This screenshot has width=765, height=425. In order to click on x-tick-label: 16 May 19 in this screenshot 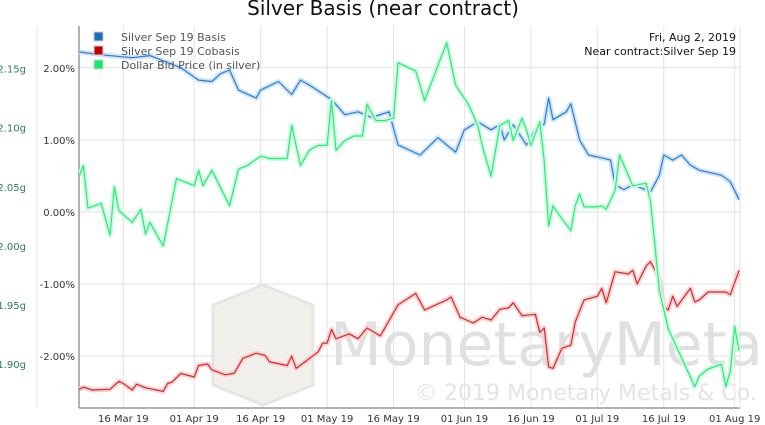, I will do `click(393, 419)`.